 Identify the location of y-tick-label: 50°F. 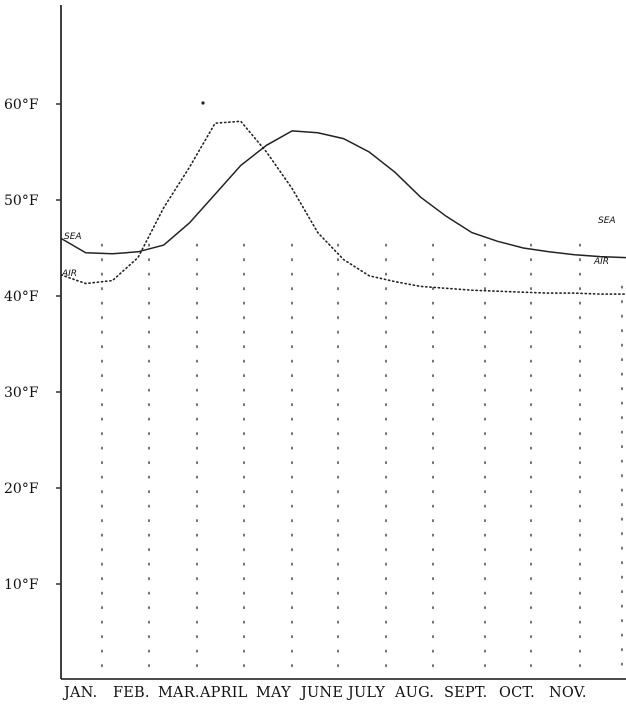
(21, 201).